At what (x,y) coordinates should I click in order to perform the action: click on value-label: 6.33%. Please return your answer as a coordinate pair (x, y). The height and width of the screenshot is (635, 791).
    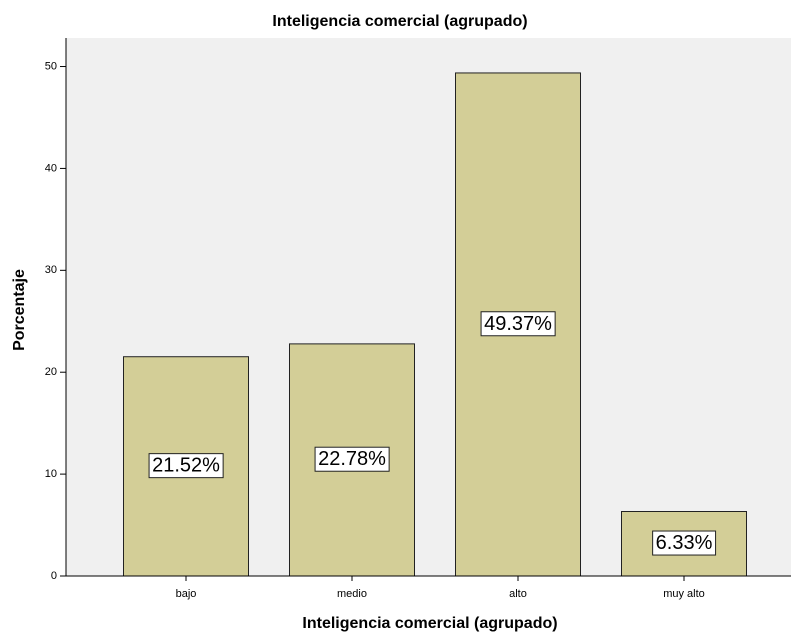
    Looking at the image, I should click on (684, 543).